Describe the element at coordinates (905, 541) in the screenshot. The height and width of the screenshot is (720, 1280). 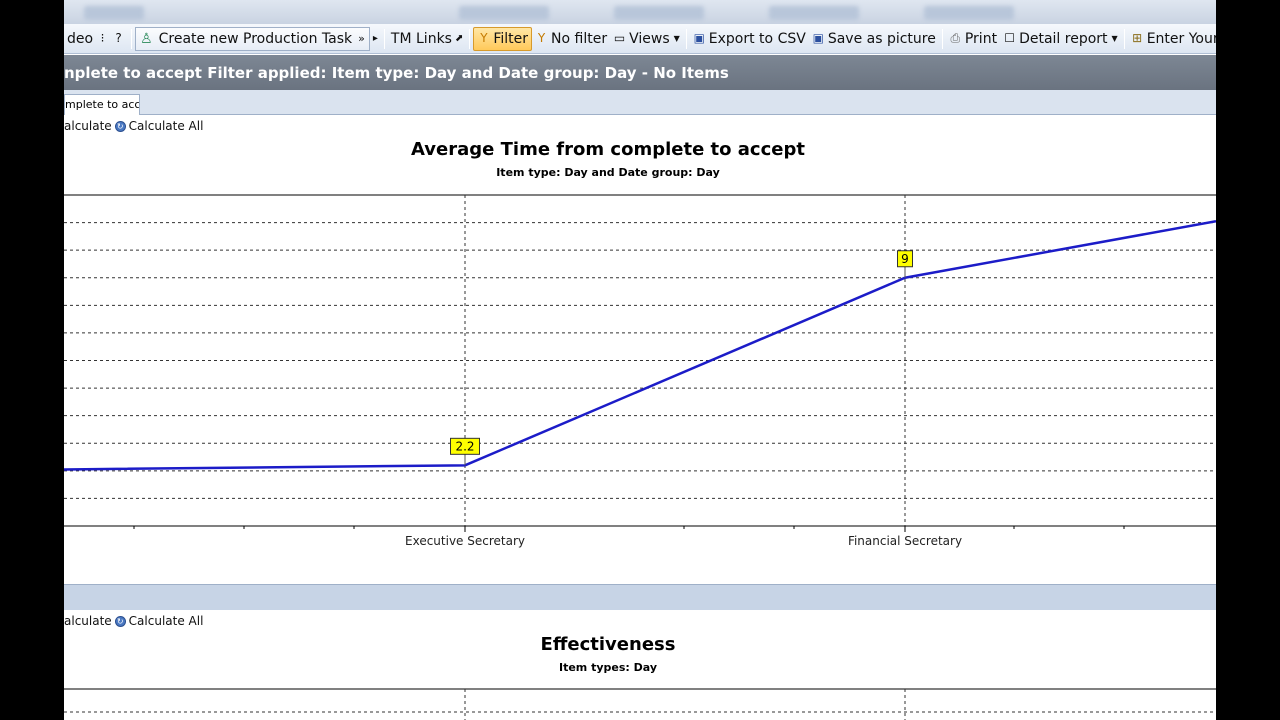
I see `x-tick-label: Financial Secretary` at that location.